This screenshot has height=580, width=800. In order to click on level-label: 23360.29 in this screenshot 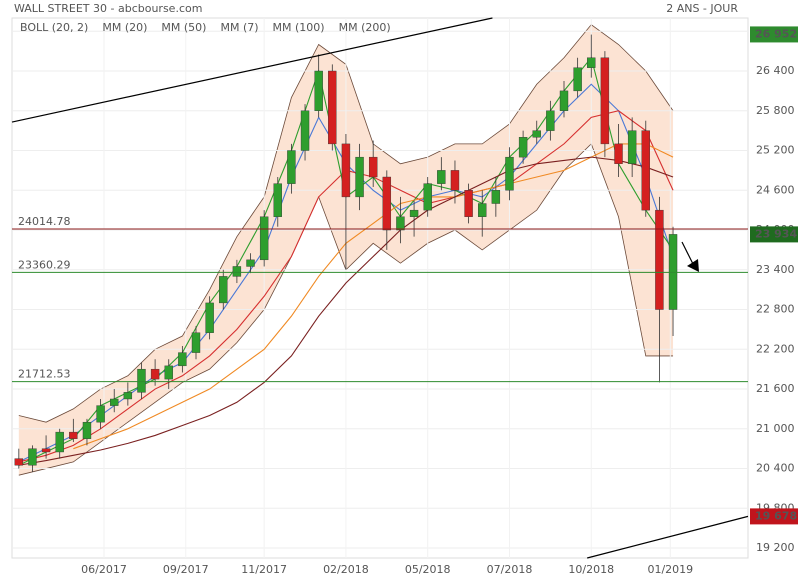, I will do `click(44, 264)`.